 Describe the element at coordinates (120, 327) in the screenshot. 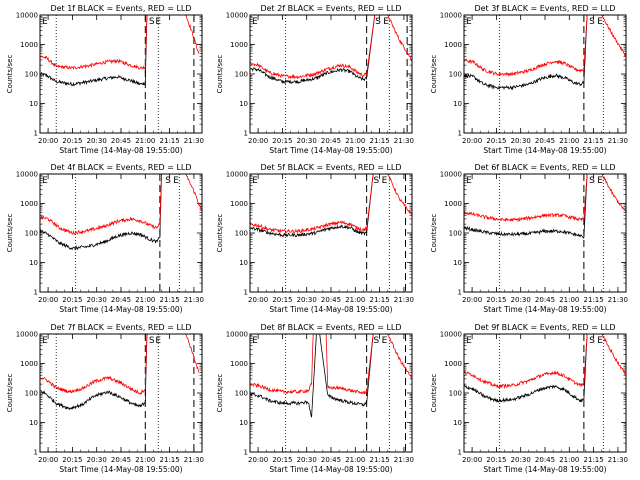

I see `panel-title: Det 7f BLACK = Events, RED = LLD` at that location.